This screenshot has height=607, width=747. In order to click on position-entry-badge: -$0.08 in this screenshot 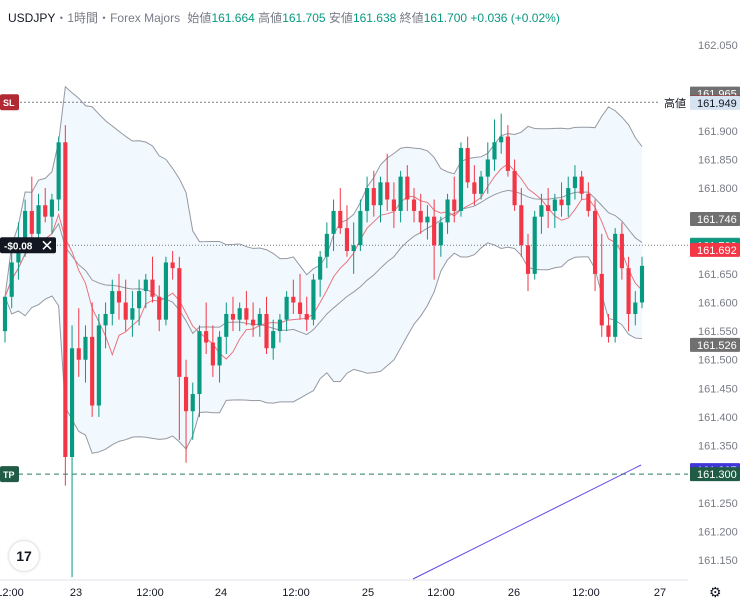, I will do `click(28, 245)`.